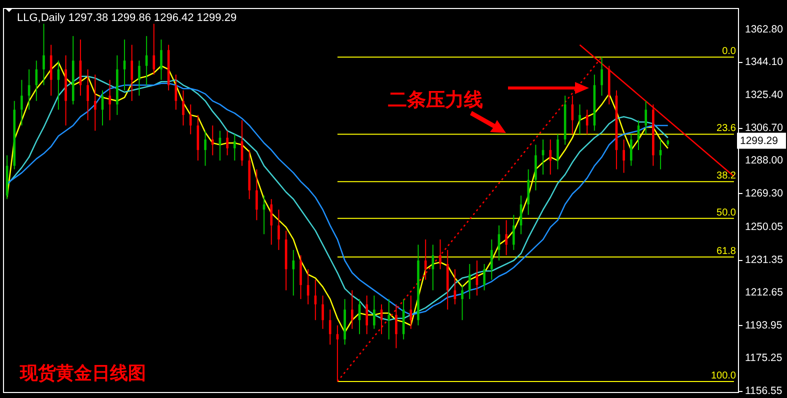 The height and width of the screenshot is (398, 787). Describe the element at coordinates (764, 62) in the screenshot. I see `y-tick-label: 1344.10` at that location.